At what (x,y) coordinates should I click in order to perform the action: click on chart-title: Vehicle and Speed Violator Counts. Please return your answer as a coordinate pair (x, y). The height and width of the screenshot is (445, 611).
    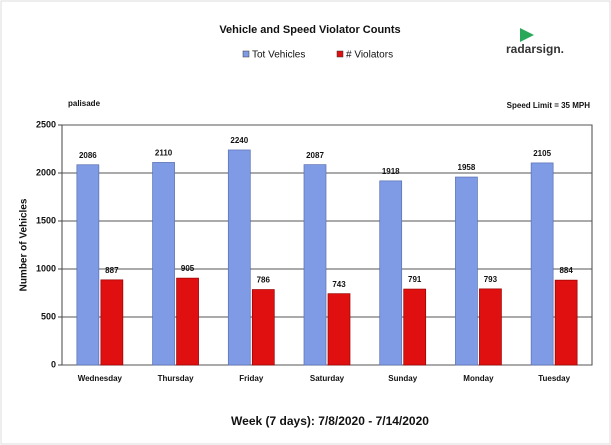
    Looking at the image, I should click on (309, 30).